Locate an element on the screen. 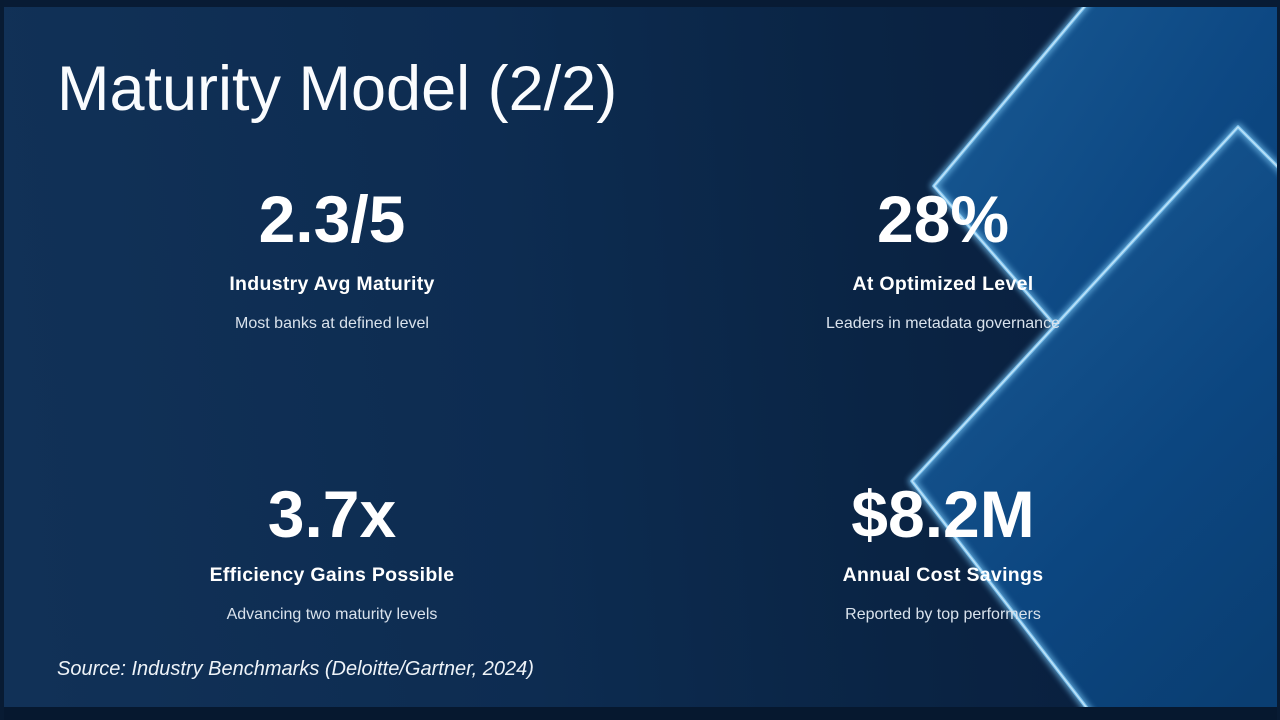 This screenshot has width=1280, height=720. slide-frame-left is located at coordinates (2, 360).